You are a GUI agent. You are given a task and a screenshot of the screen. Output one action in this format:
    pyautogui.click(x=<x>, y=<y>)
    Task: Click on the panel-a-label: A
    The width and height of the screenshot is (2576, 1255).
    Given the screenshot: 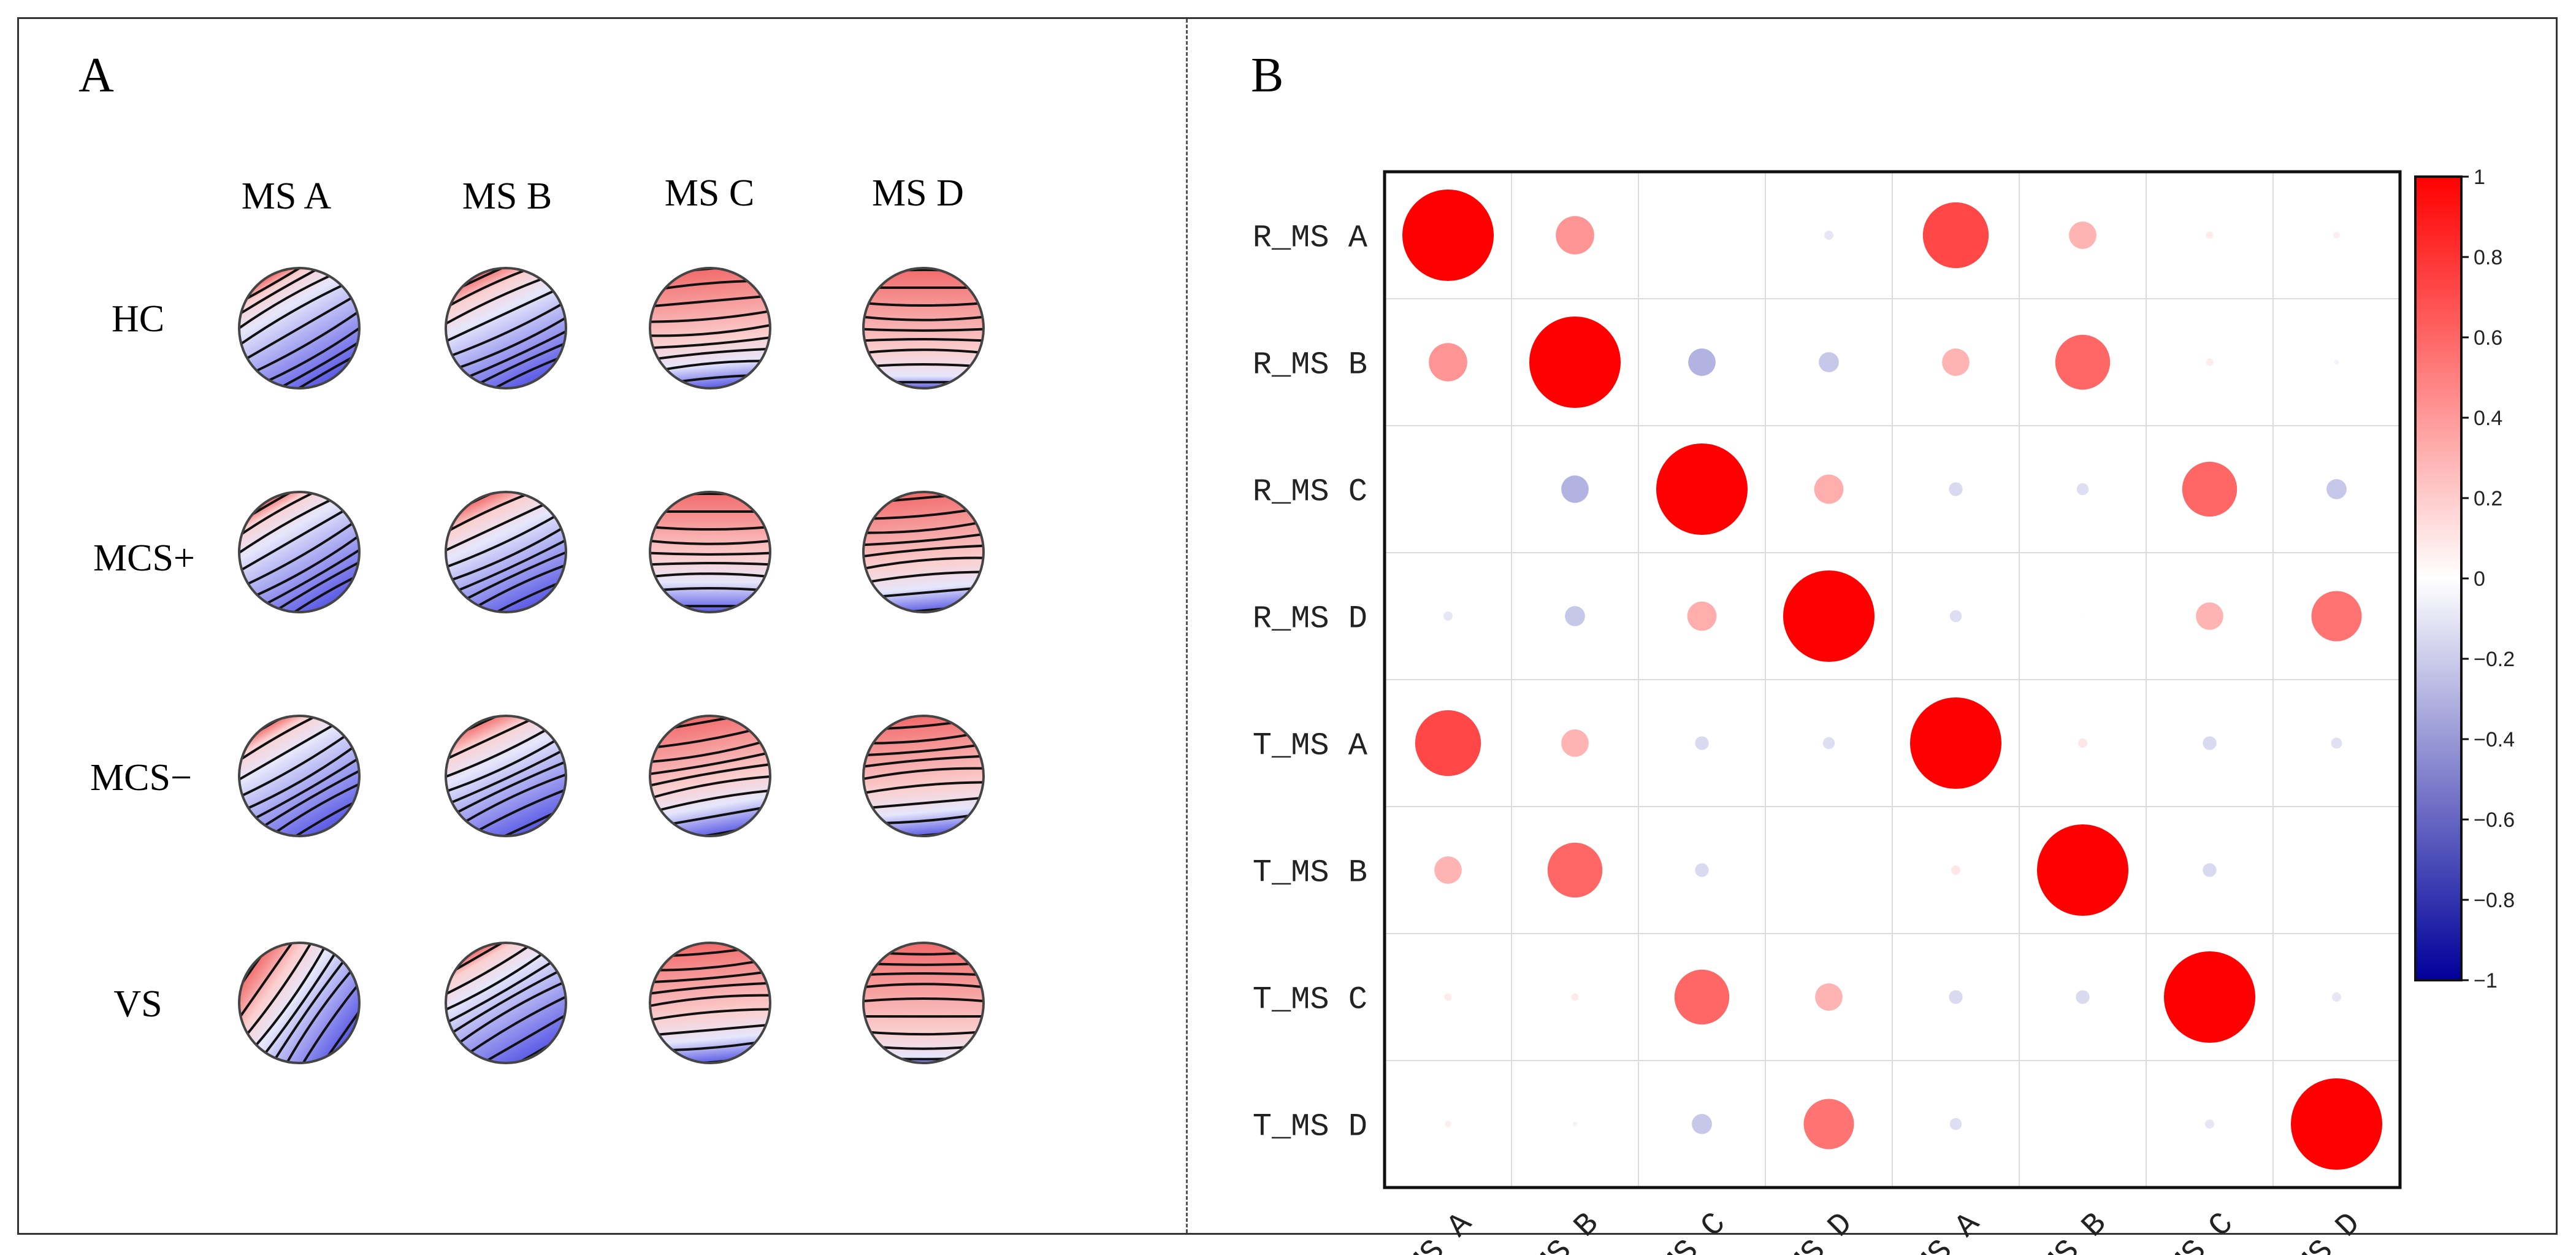 What is the action you would take?
    pyautogui.click(x=96, y=75)
    